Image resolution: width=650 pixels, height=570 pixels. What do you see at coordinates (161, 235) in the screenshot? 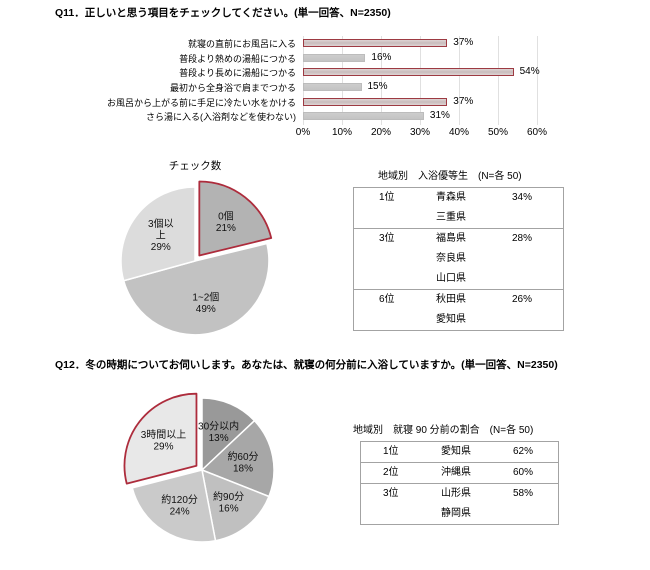
I see `pie-label: 3個以上 29%` at bounding box center [161, 235].